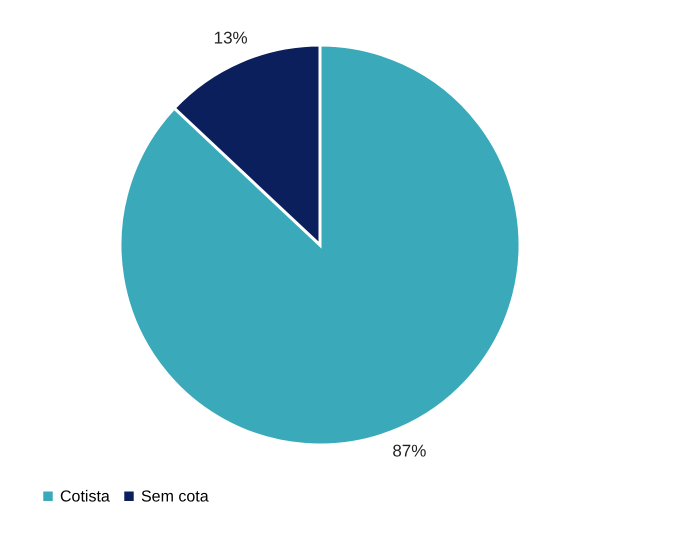 Image resolution: width=683 pixels, height=554 pixels. Describe the element at coordinates (231, 38) in the screenshot. I see `data-label: 13%` at that location.